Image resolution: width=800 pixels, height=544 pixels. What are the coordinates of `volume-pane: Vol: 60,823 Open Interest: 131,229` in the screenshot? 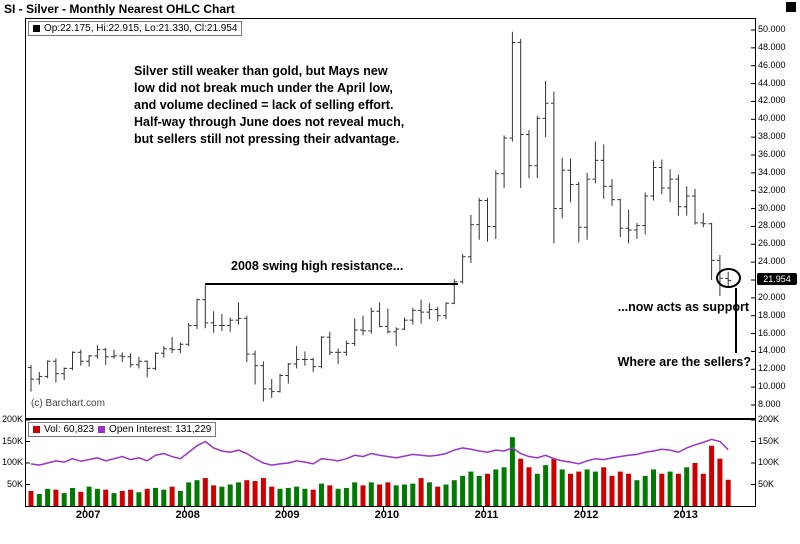 It's located at (390, 463).